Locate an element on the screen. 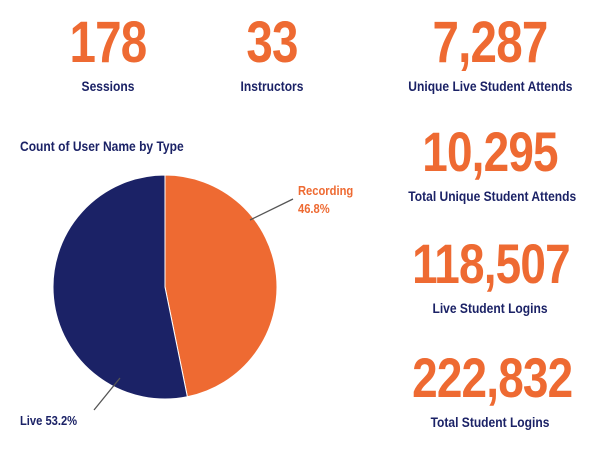 The image size is (600, 450). kpi-total-student-logins: 222,832 Total Student Logins is located at coordinates (490, 388).